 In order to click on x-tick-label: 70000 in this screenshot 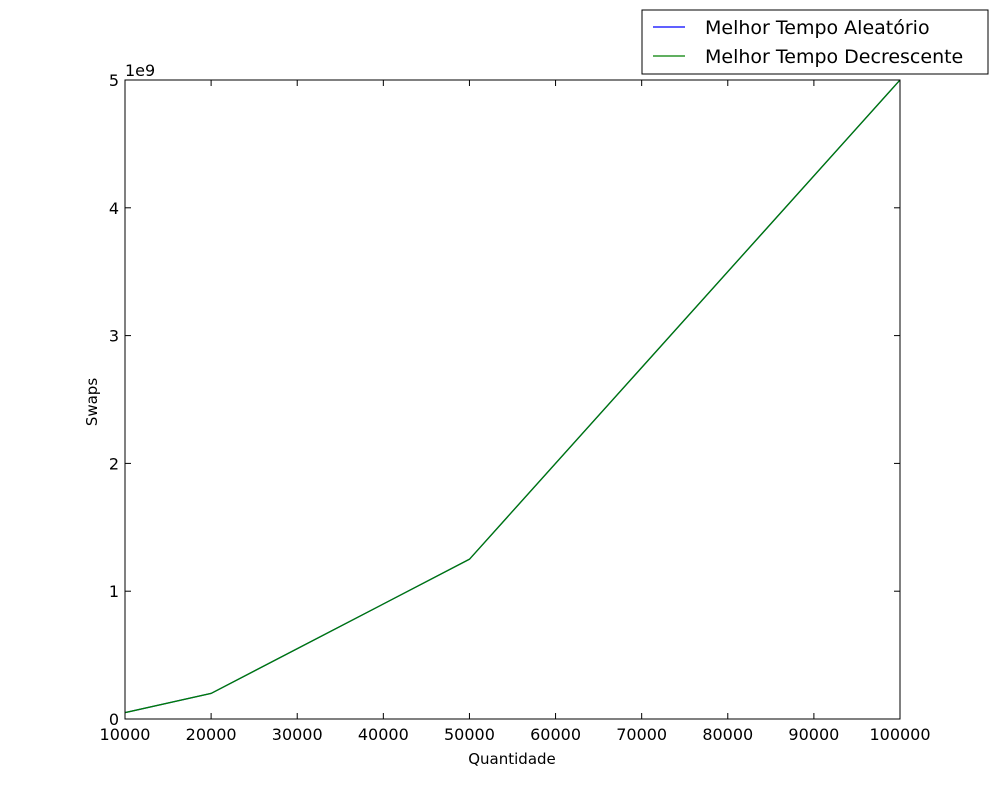, I will do `click(641, 734)`.